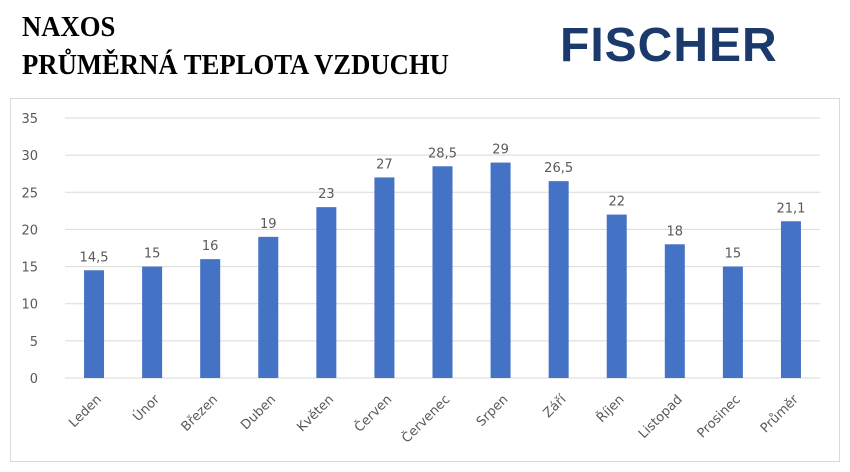 This screenshot has height=472, width=850. Describe the element at coordinates (94, 257) in the screenshot. I see `data-label: 14,5` at that location.